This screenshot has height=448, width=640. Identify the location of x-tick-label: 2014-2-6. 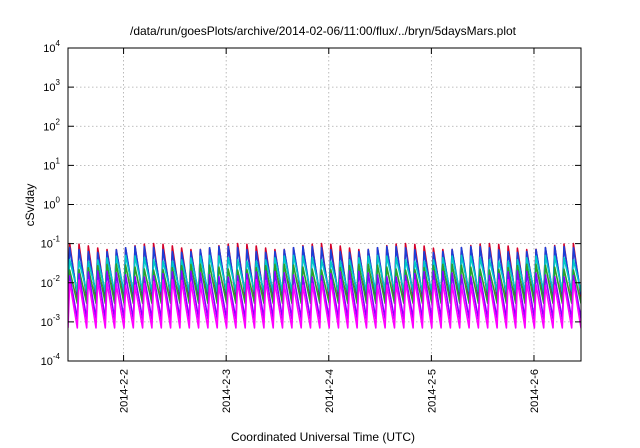
(535, 391).